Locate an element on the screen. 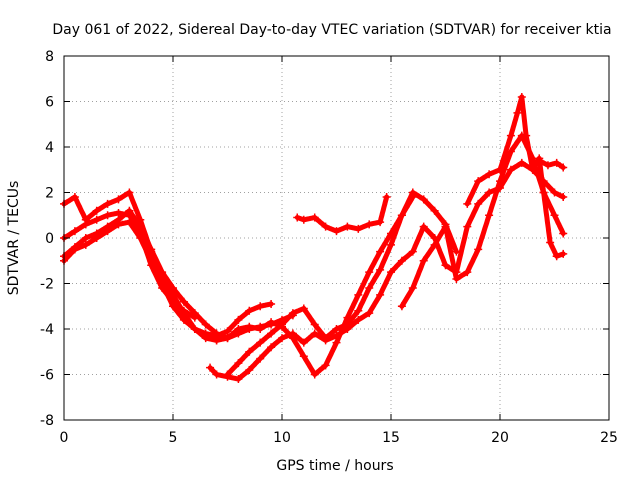 This screenshot has height=480, width=640. y-tick-label: -2 is located at coordinates (47, 285).